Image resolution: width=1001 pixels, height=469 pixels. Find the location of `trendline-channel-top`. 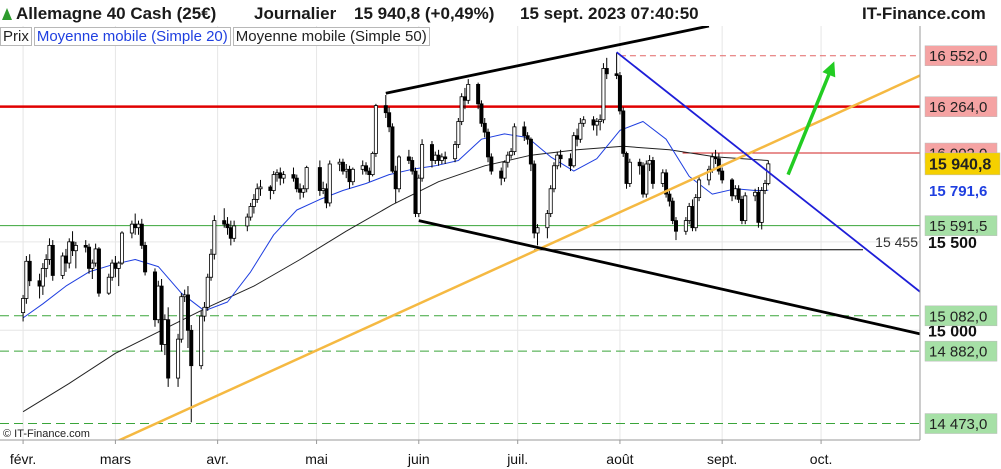

trendline-channel-top is located at coordinates (547, 59).